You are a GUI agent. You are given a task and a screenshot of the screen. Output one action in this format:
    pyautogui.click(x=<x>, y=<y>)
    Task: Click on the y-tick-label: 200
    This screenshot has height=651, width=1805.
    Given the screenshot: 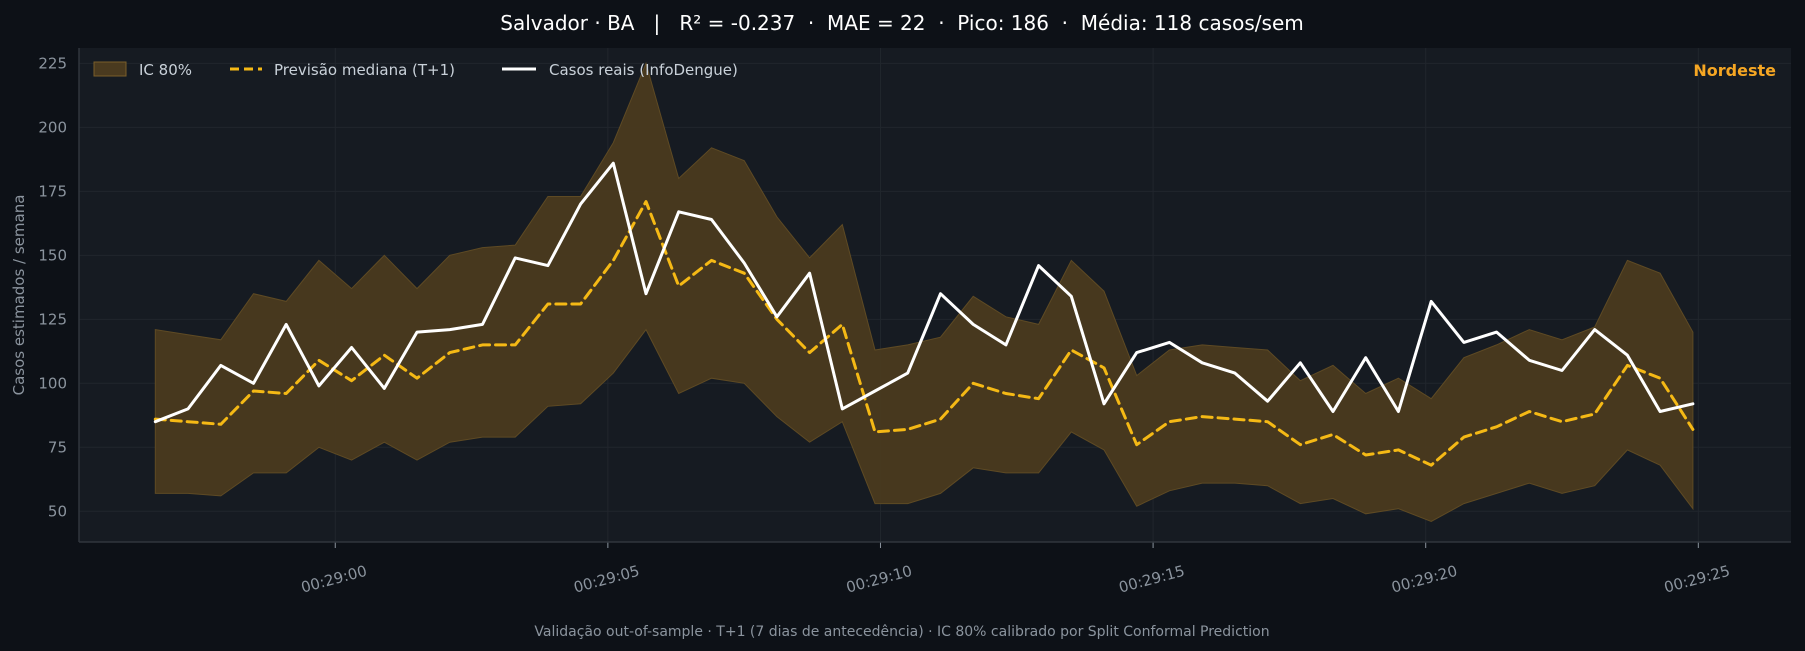 What is the action you would take?
    pyautogui.click(x=52, y=127)
    